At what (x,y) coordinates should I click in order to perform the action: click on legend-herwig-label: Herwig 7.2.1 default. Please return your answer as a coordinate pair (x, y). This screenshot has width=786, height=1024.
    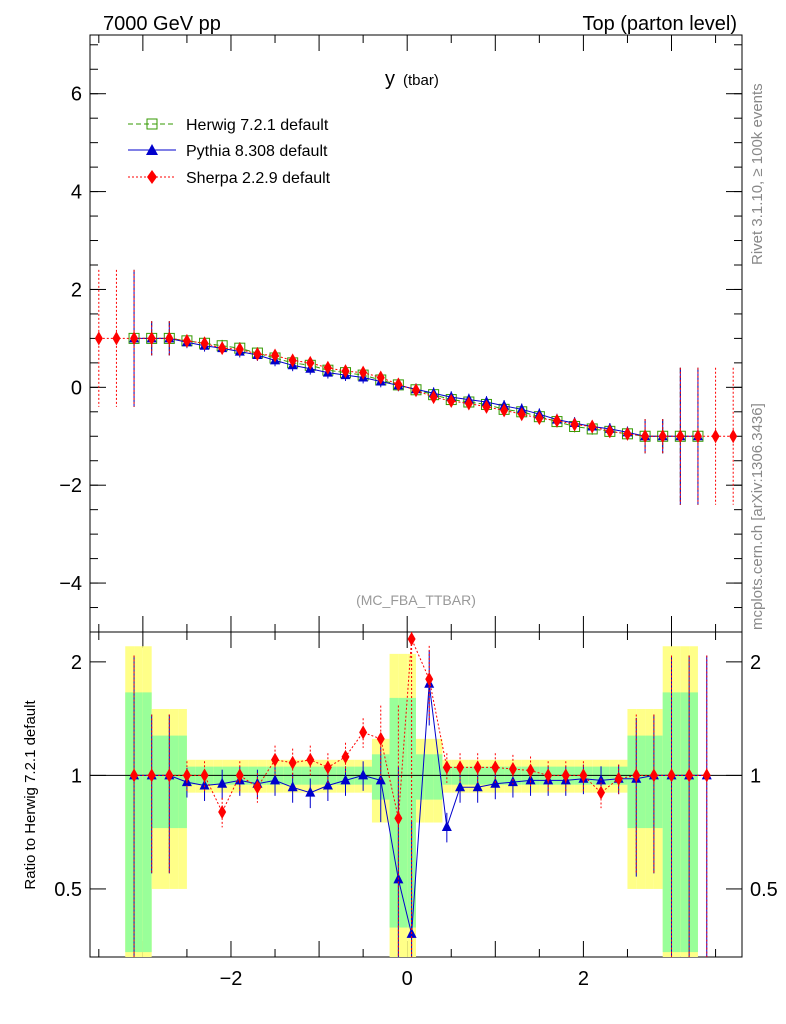
    Looking at the image, I should click on (257, 125).